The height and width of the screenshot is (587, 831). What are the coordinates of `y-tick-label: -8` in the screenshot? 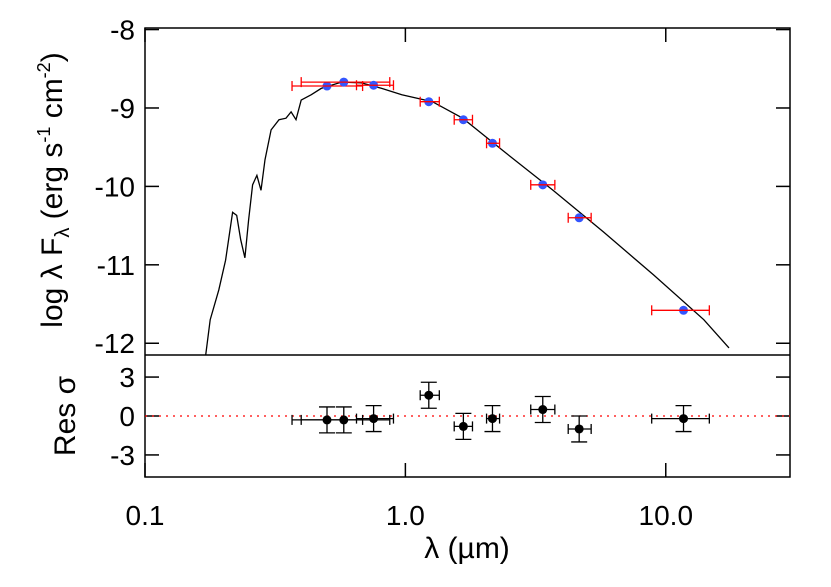 It's located at (122, 30).